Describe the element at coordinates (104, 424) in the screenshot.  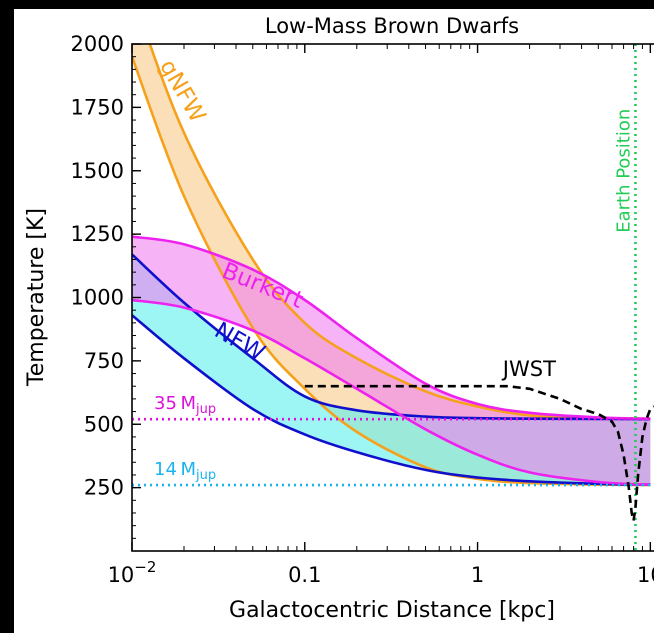
I see `y-tick-label: 500` at that location.